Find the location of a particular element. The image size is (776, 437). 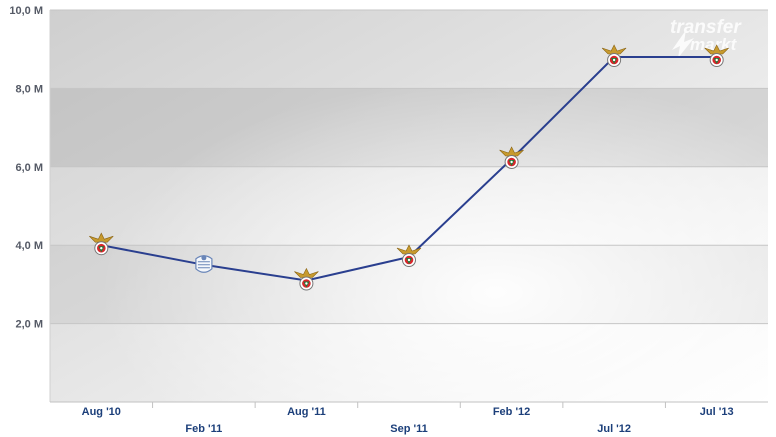

x-tick-label: Jul '13 is located at coordinates (717, 412).